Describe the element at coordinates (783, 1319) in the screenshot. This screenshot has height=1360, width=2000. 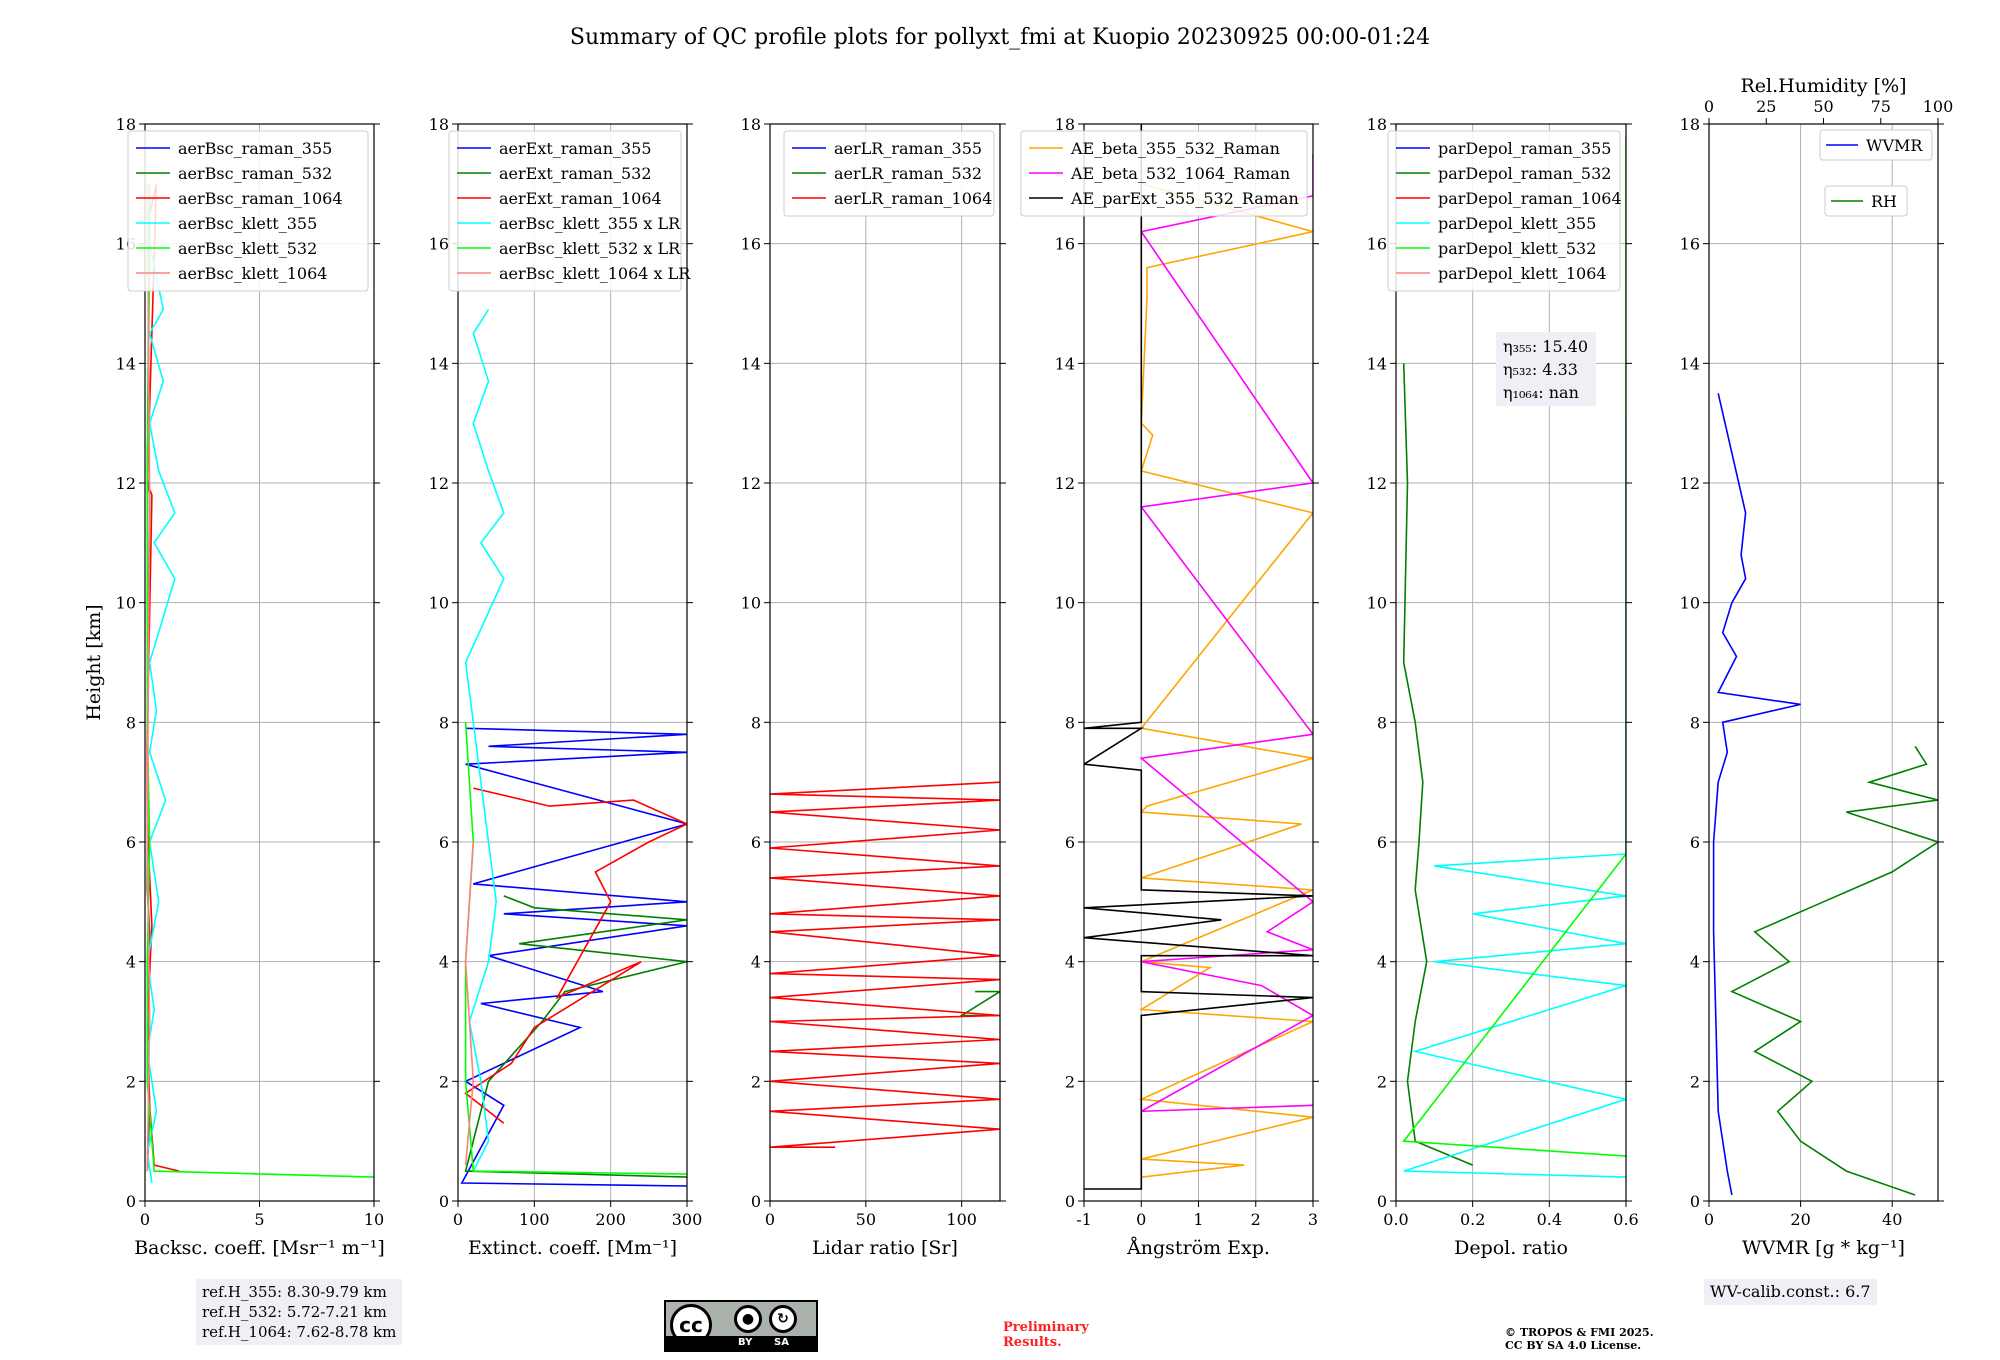
I see `sa-share-icon: ↻` at that location.